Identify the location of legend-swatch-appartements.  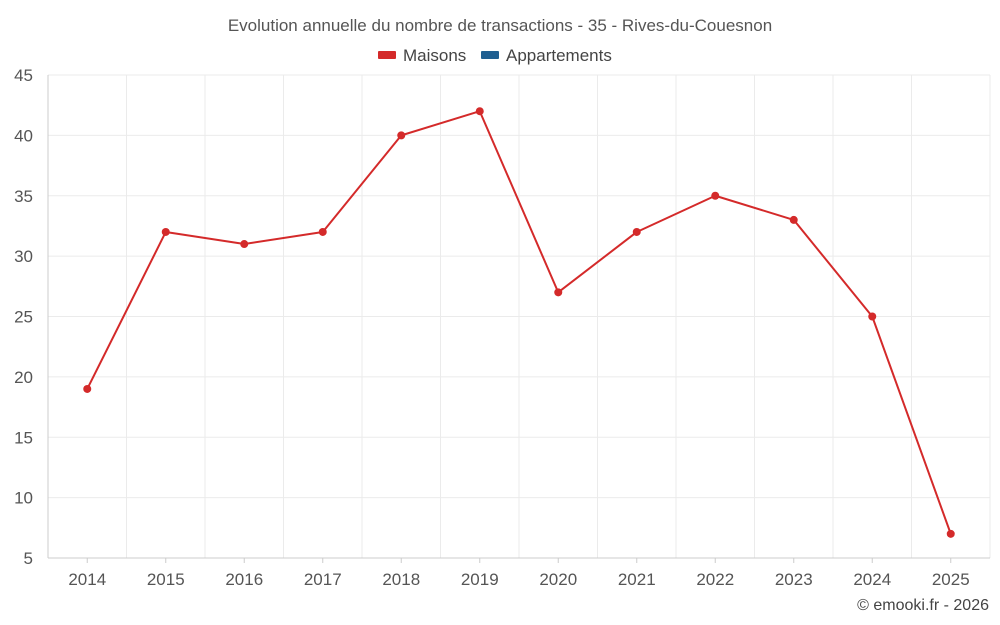
(490, 55).